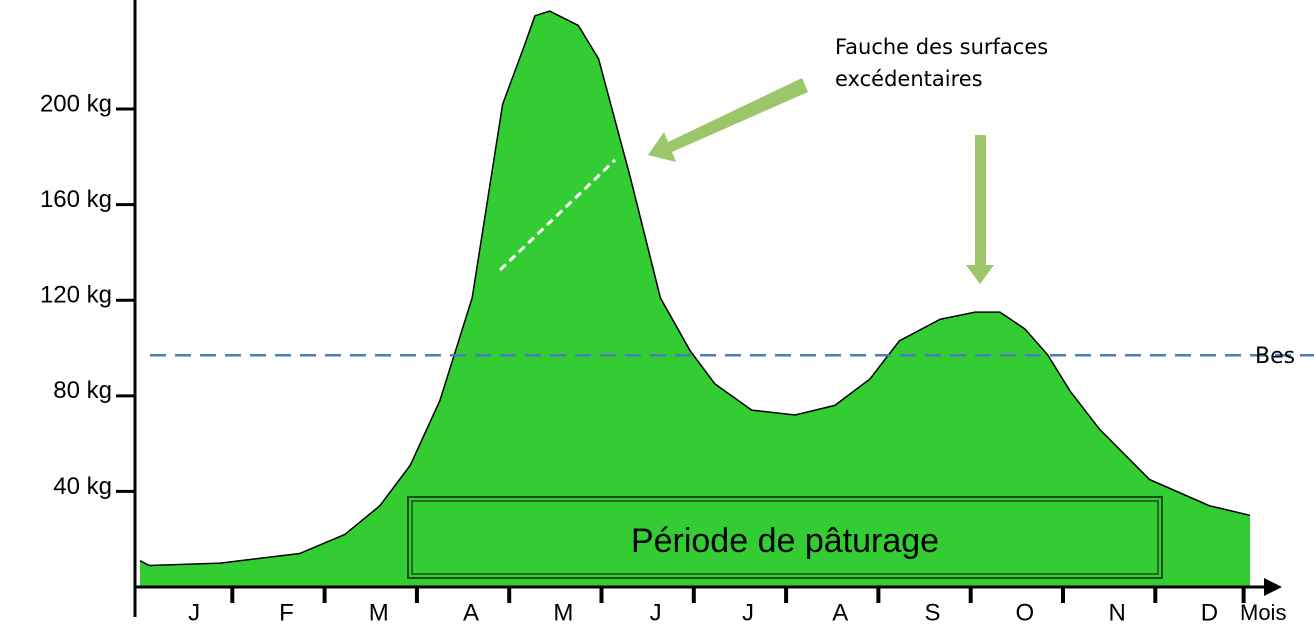 Image resolution: width=1314 pixels, height=639 pixels. I want to click on annotation: excédentaires, so click(909, 79).